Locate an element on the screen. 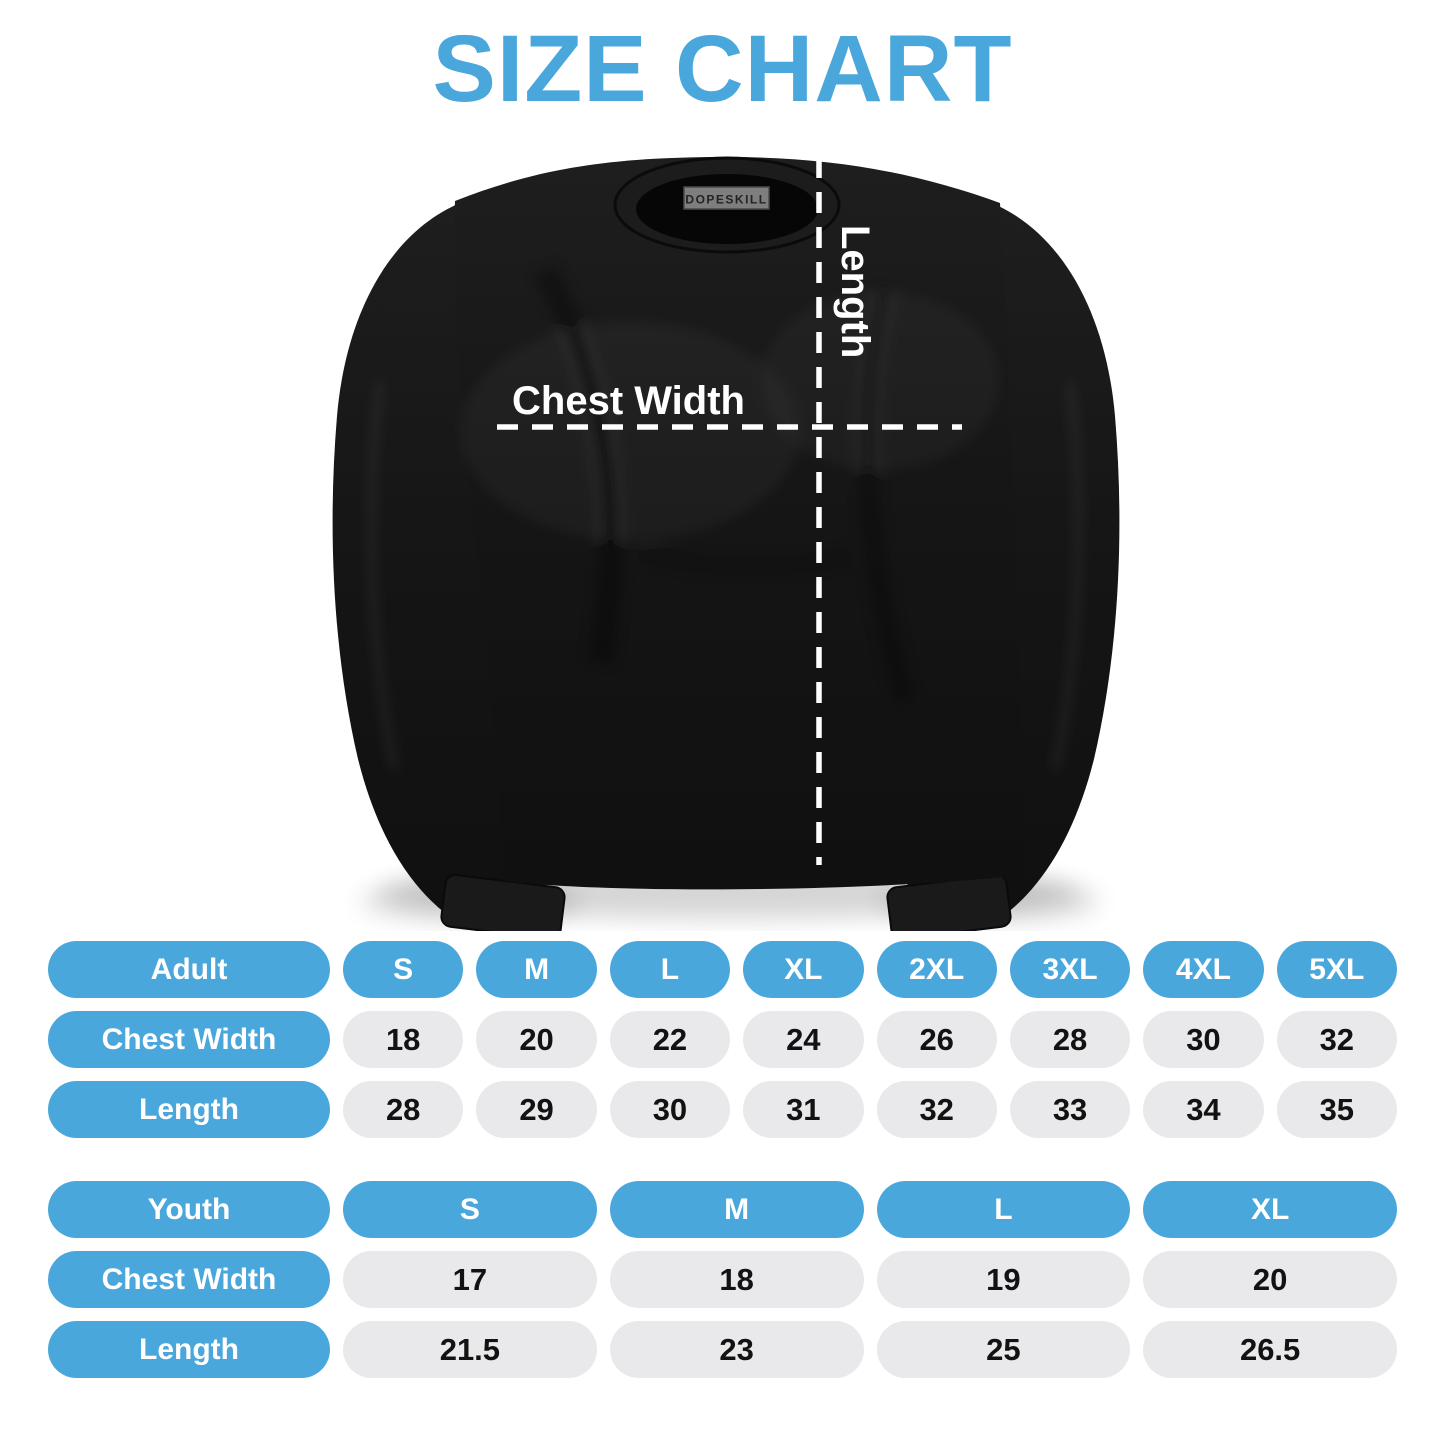  adult-chest-width-value: 32 is located at coordinates (1336, 1039).